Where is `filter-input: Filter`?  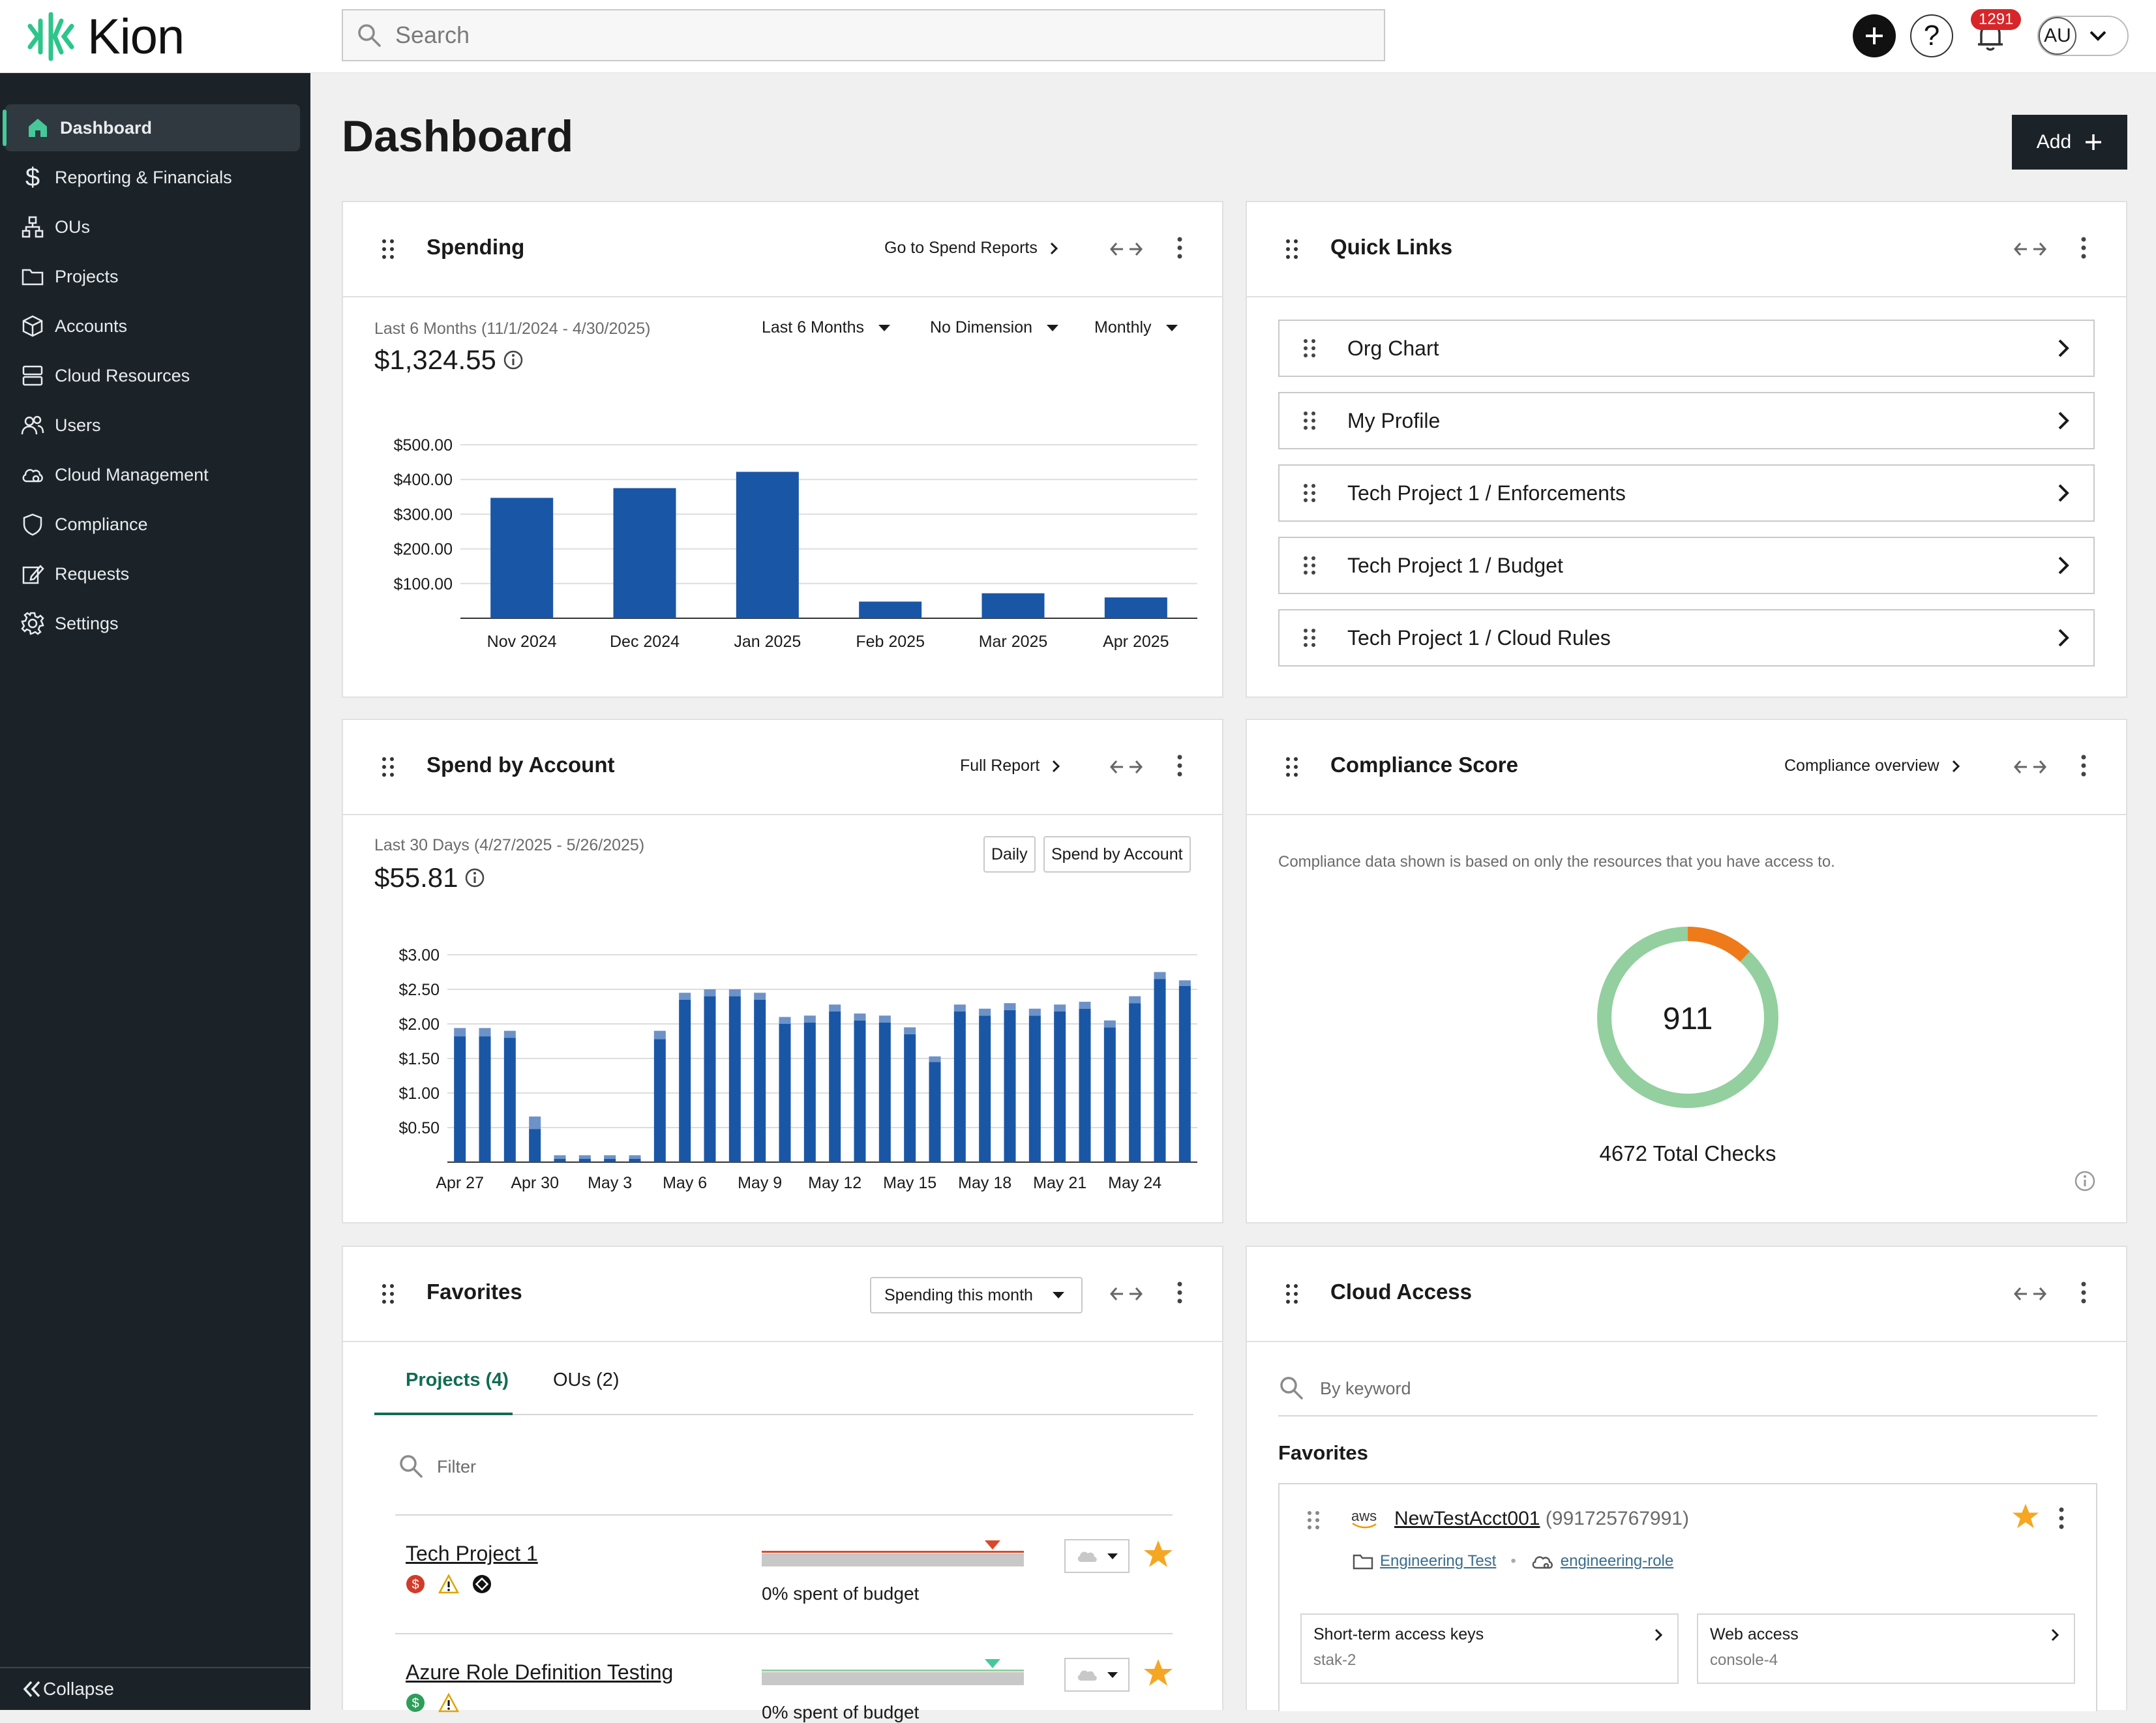
filter-input: Filter is located at coordinates (456, 1467).